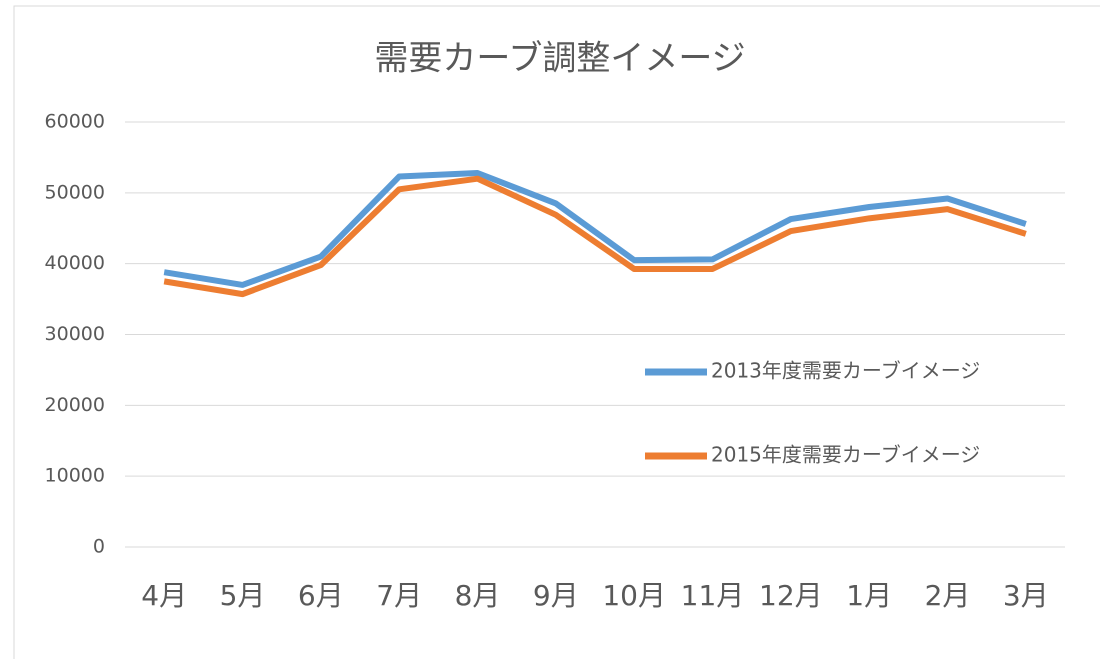 This screenshot has width=1100, height=659. I want to click on x-tick-label: 10月, so click(634, 595).